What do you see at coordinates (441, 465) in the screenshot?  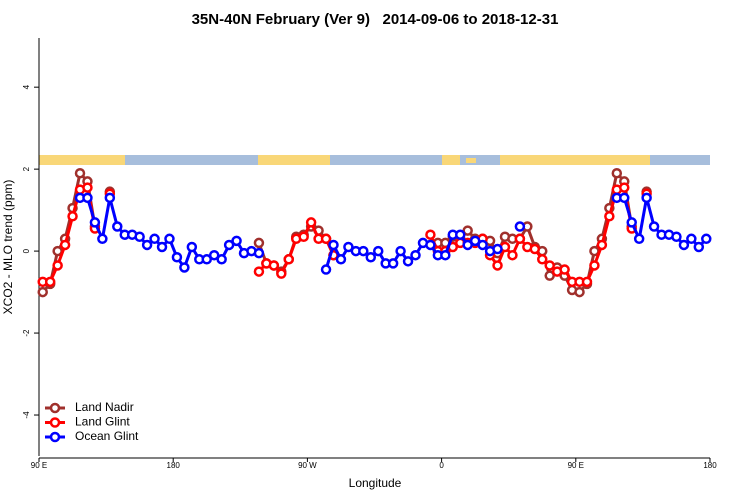 I see `x-tick-label: 0` at bounding box center [441, 465].